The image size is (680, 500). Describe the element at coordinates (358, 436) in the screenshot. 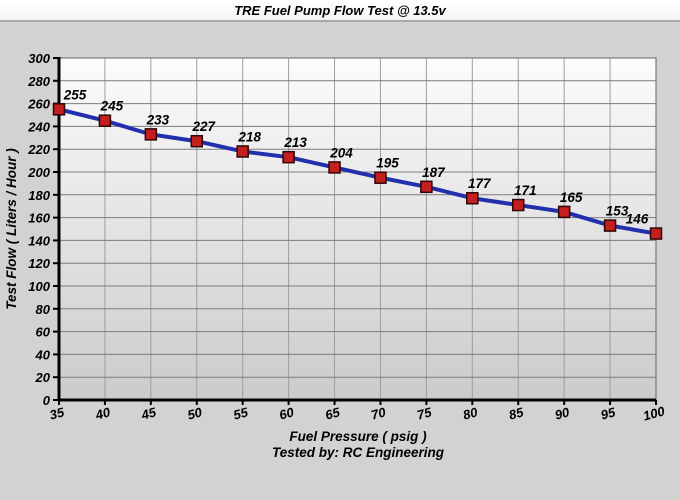

I see `x-axis-title: Fuel Pressure ( psig )` at that location.